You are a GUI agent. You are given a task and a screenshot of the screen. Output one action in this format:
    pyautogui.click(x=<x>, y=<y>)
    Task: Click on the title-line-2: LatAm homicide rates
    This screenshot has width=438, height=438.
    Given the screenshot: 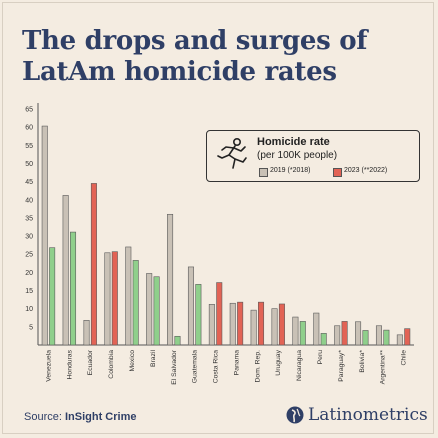 What is the action you would take?
    pyautogui.click(x=179, y=72)
    